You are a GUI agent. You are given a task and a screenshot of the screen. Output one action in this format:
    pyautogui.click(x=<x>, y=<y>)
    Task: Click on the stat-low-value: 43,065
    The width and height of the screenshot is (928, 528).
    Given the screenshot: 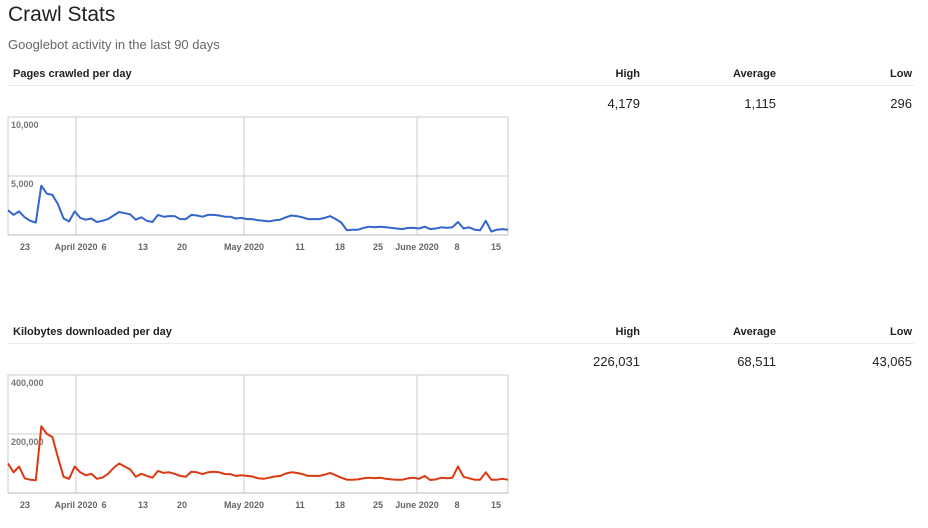 What is the action you would take?
    pyautogui.click(x=892, y=361)
    